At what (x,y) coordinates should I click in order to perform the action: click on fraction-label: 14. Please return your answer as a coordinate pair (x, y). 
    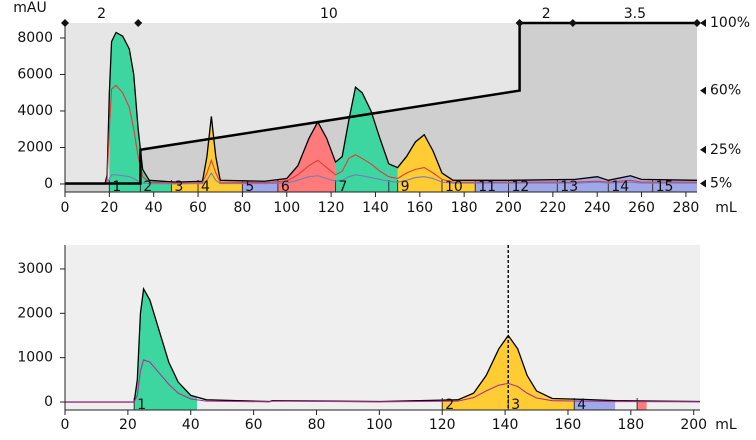
    Looking at the image, I should click on (620, 187).